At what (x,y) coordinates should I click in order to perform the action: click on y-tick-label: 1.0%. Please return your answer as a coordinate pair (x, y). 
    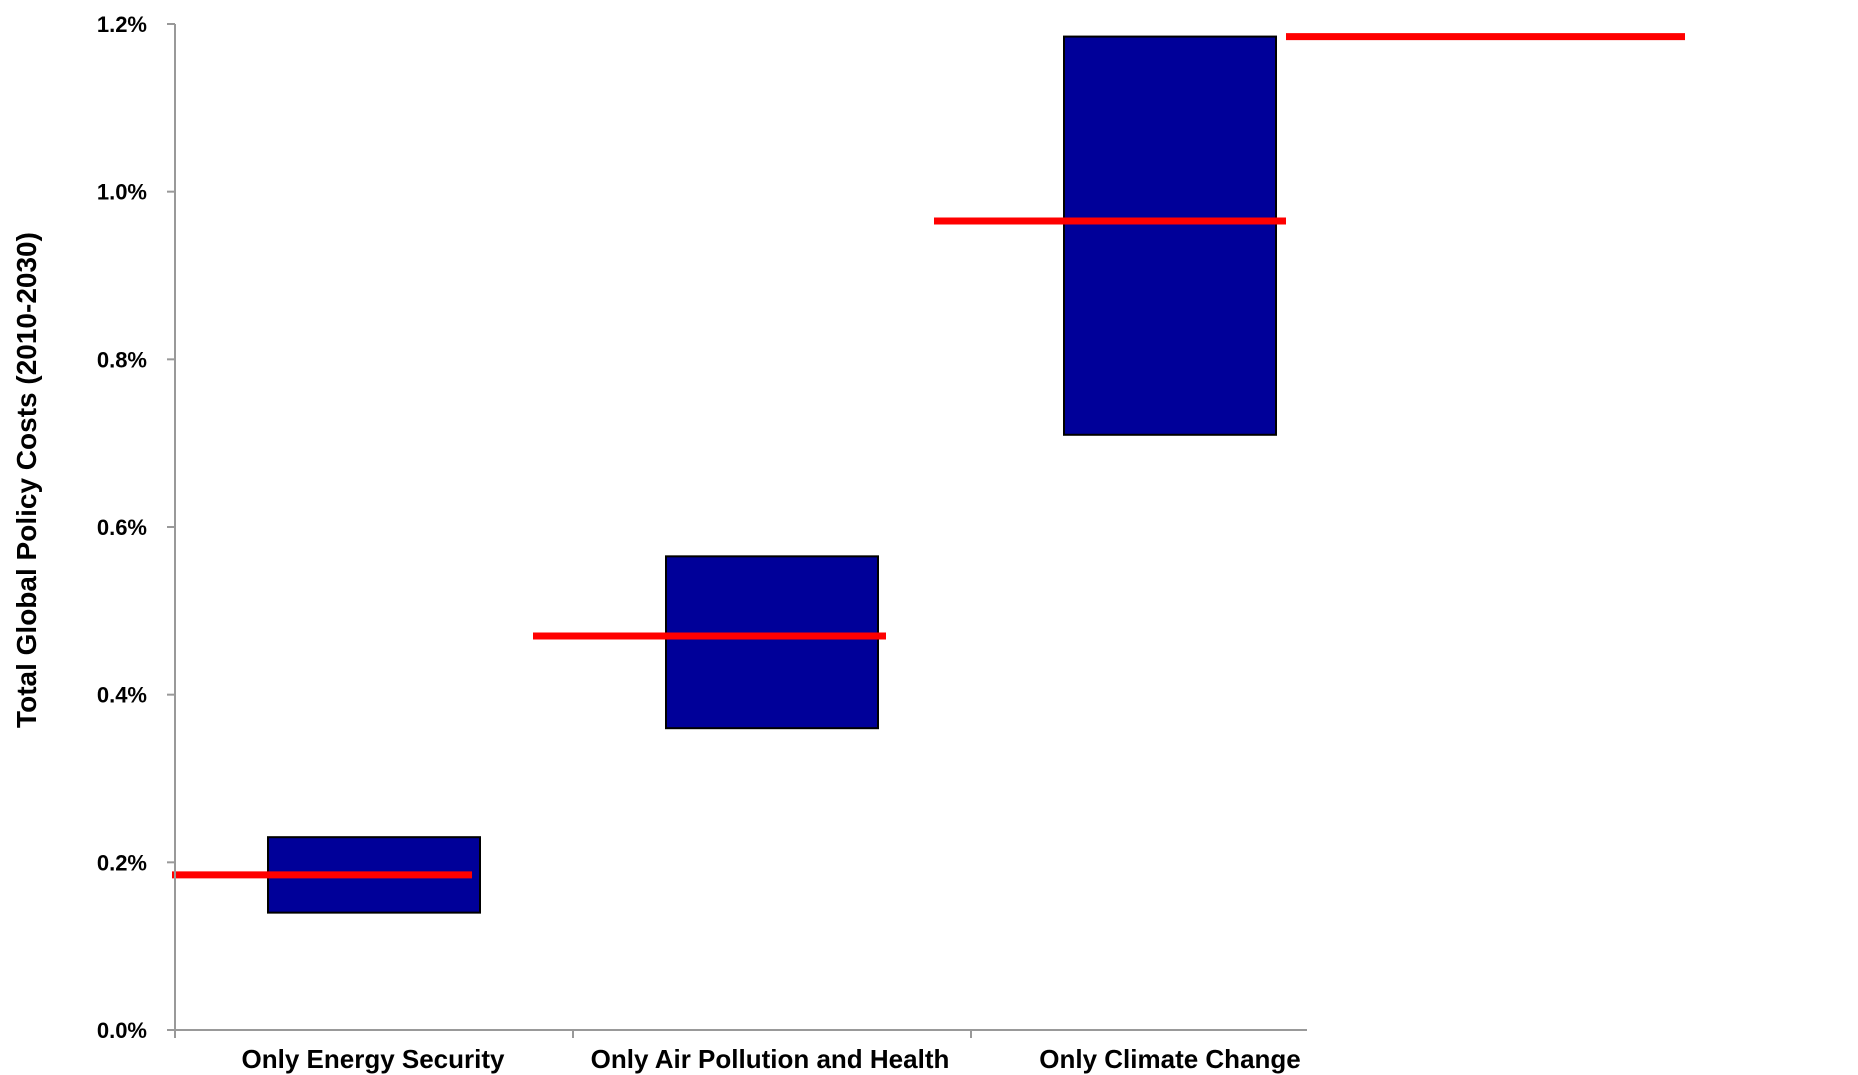
    Looking at the image, I should click on (122, 192).